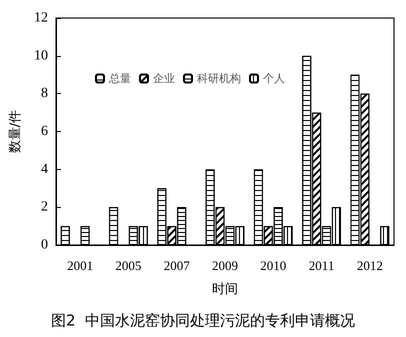  What do you see at coordinates (44, 169) in the screenshot?
I see `y-tick-label: 4` at bounding box center [44, 169].